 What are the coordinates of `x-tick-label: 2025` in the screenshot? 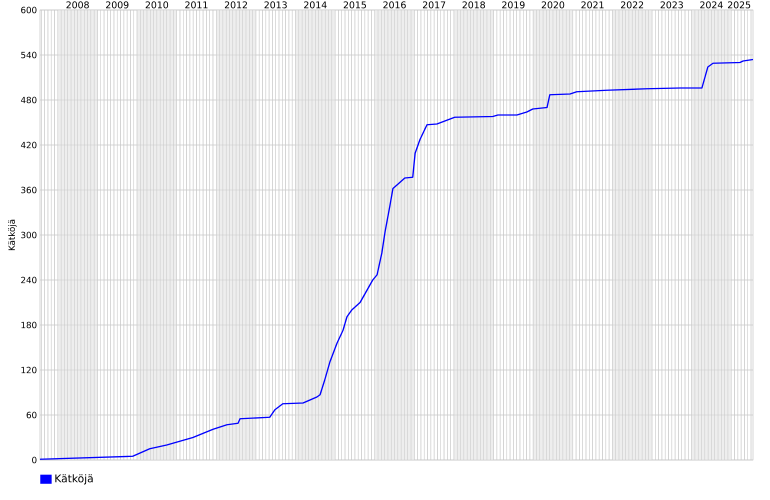 It's located at (739, 4).